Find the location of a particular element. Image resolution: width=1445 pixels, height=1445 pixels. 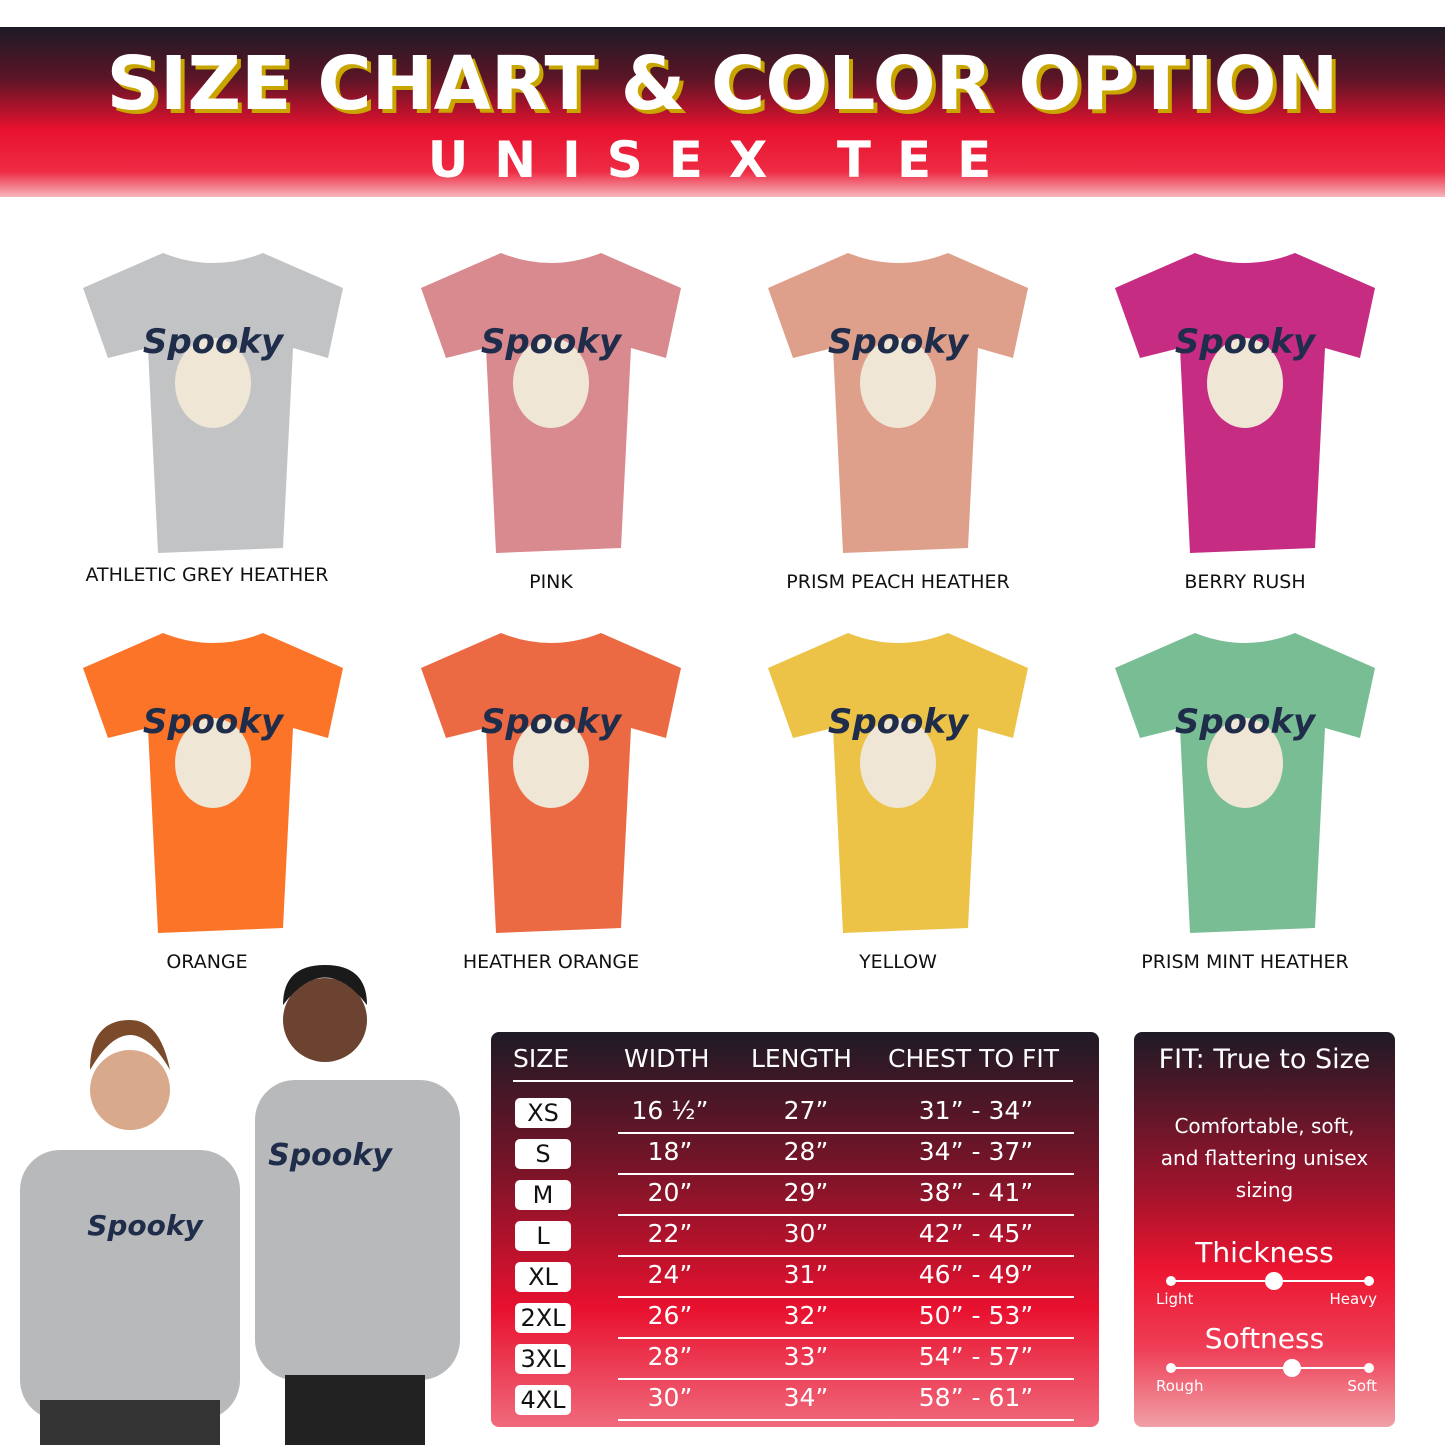

softness-slider is located at coordinates (1270, 1368).